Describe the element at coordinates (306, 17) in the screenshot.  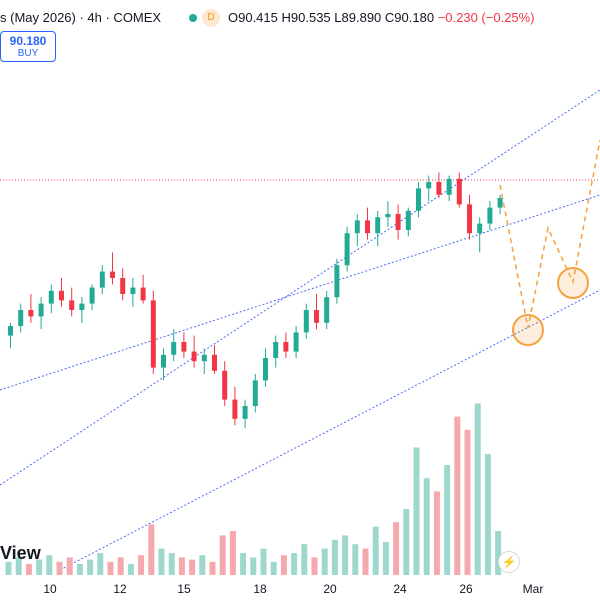
I see `high-value: H90.535` at that location.